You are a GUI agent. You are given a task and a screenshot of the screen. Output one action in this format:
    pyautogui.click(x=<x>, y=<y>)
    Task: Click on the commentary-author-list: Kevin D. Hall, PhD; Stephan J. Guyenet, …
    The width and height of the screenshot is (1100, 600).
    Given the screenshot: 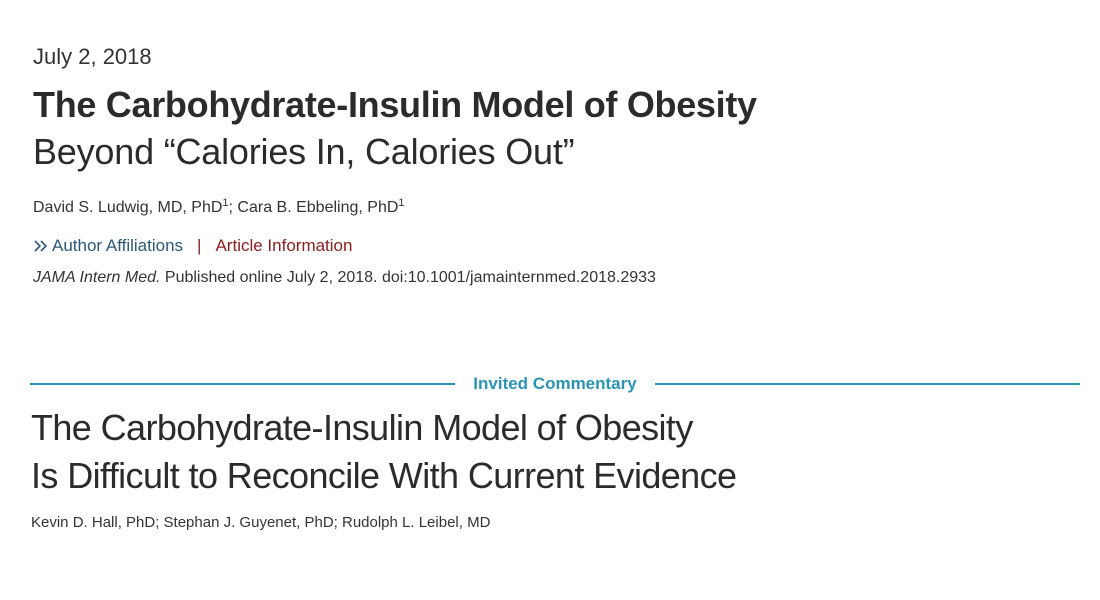 What is the action you would take?
    pyautogui.click(x=261, y=522)
    